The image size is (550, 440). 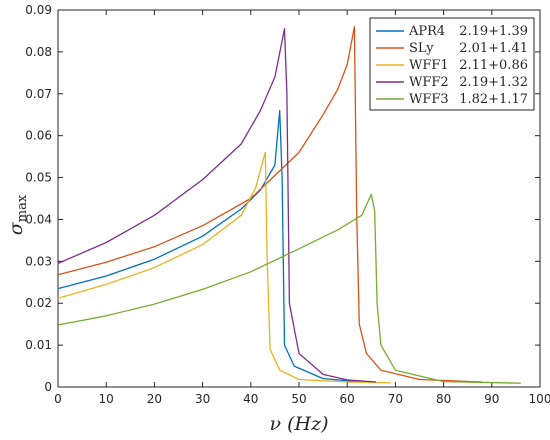 What do you see at coordinates (491, 399) in the screenshot?
I see `x-tick-label: 90` at bounding box center [491, 399].